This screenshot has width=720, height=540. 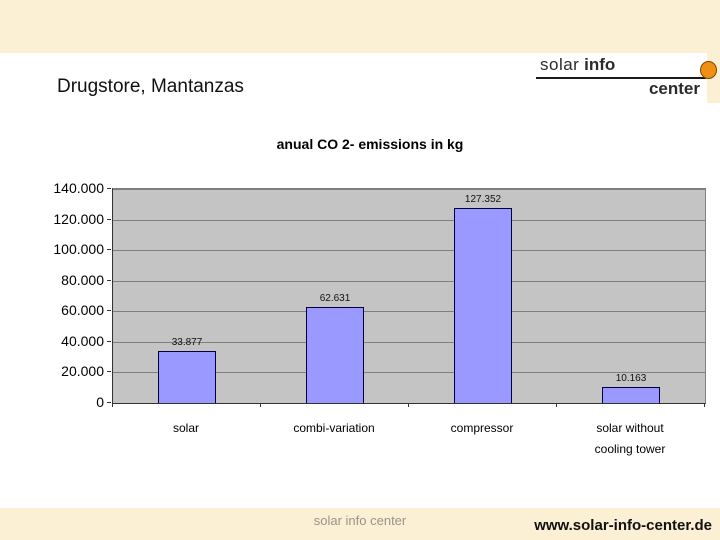 I want to click on logo-word-solar: solar, so click(x=560, y=64).